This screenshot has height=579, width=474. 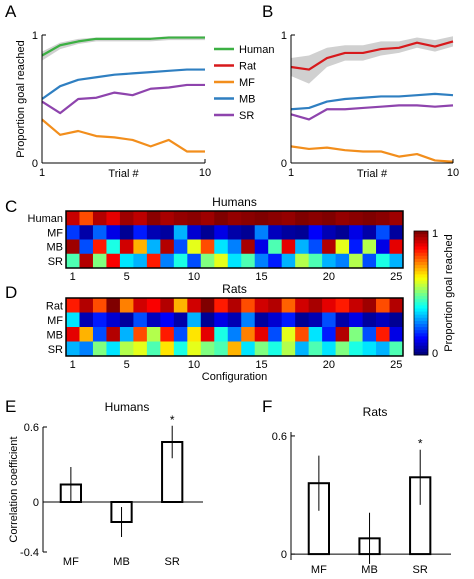 I want to click on bar-chart-title: Rats, so click(x=375, y=412).